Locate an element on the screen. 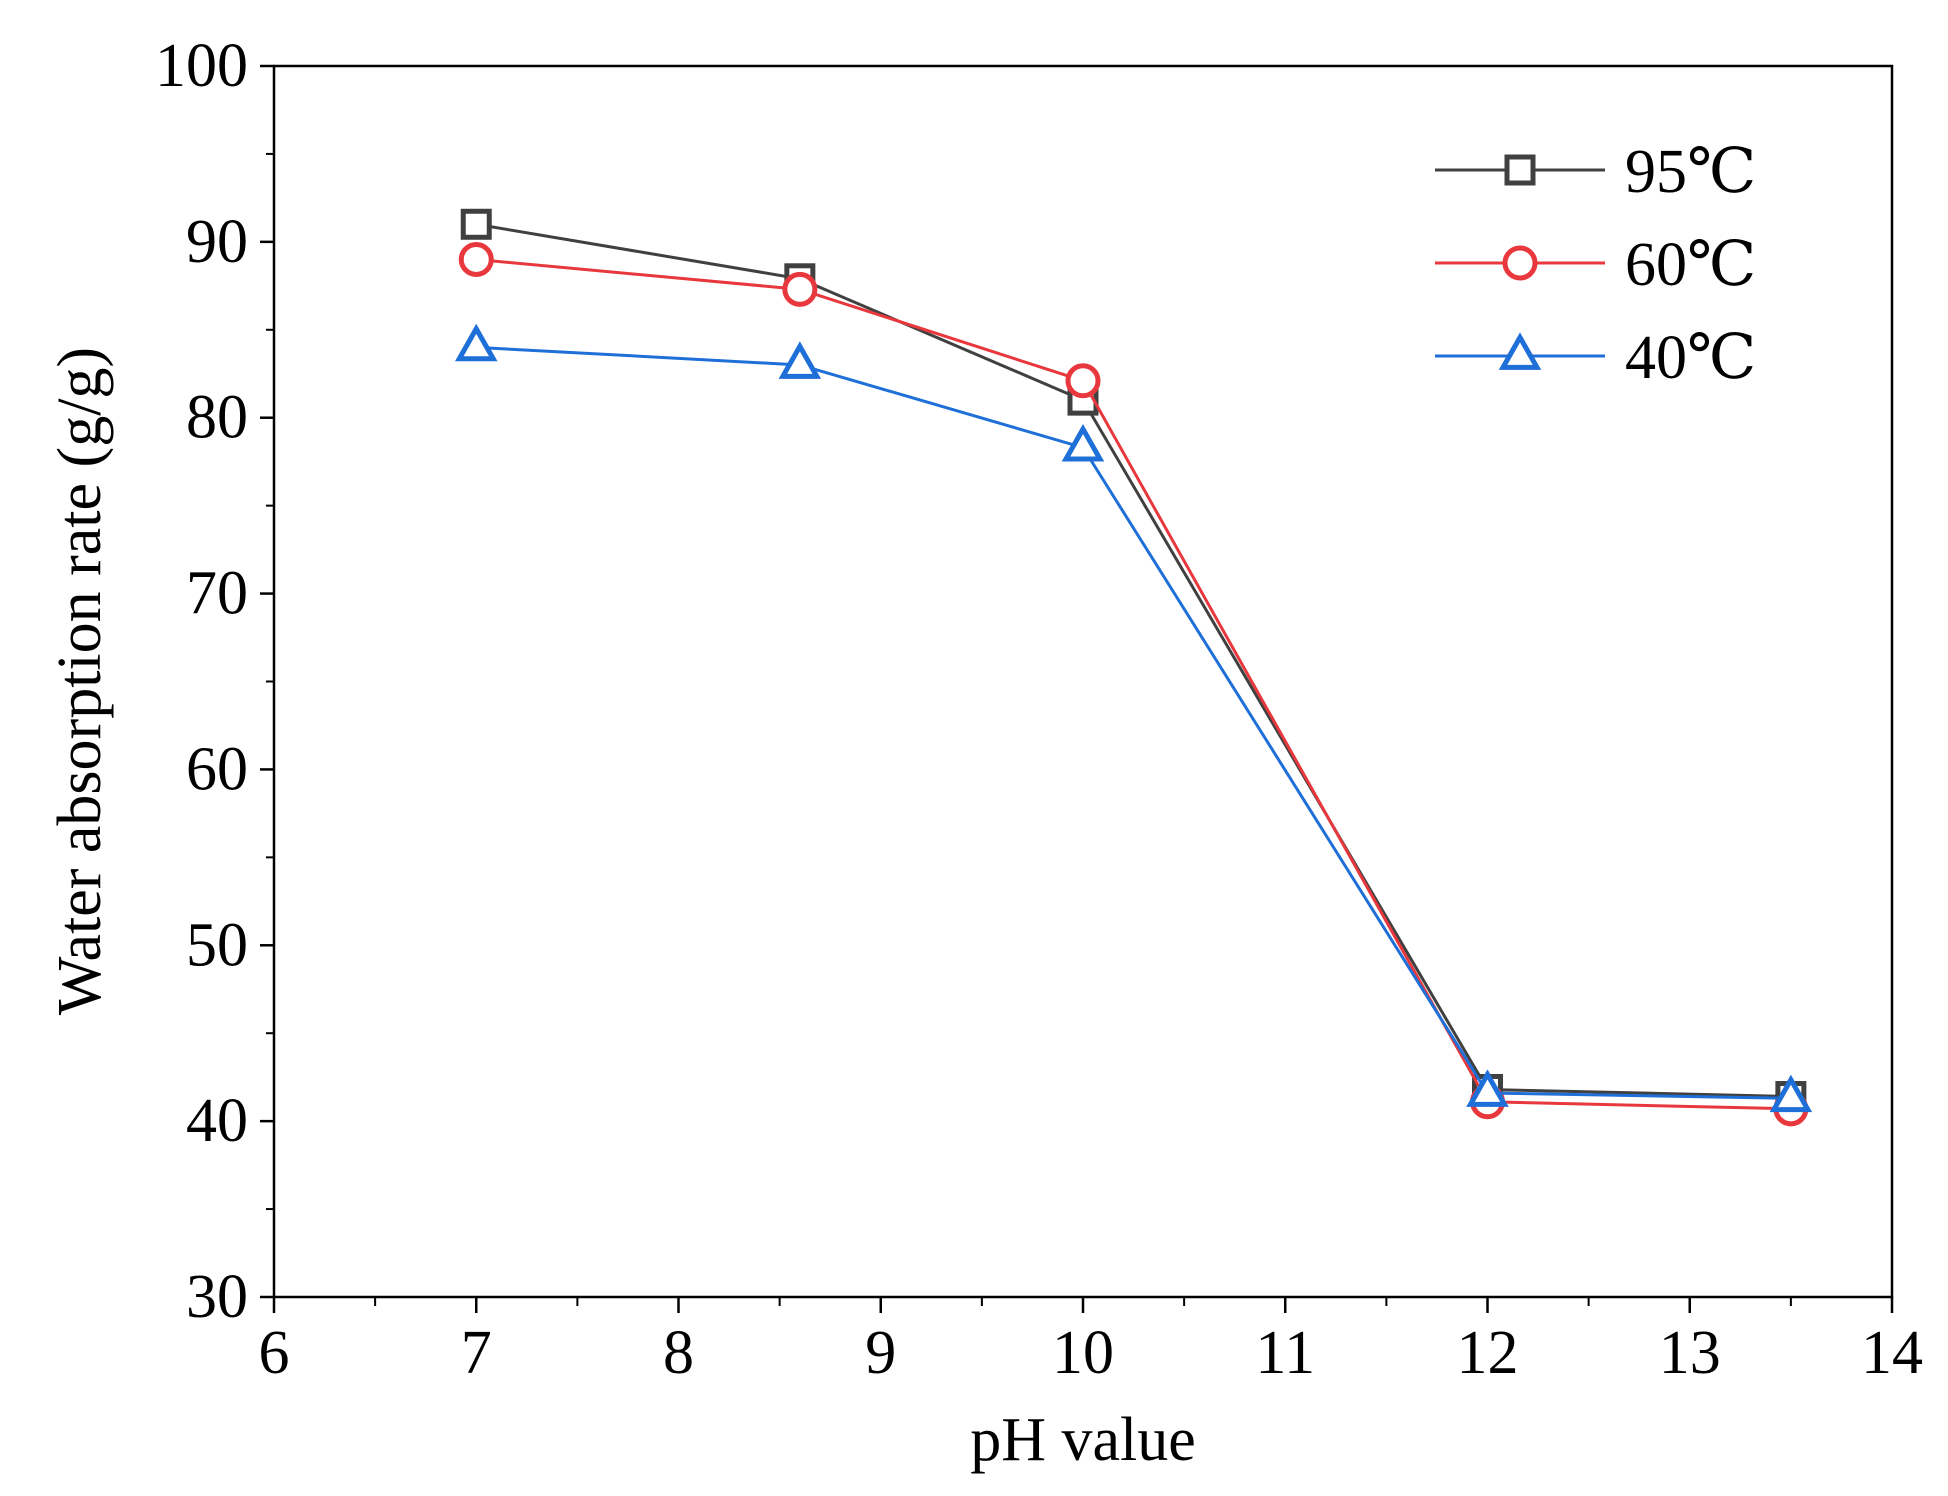  y-tick-label: 70 is located at coordinates (217, 594).